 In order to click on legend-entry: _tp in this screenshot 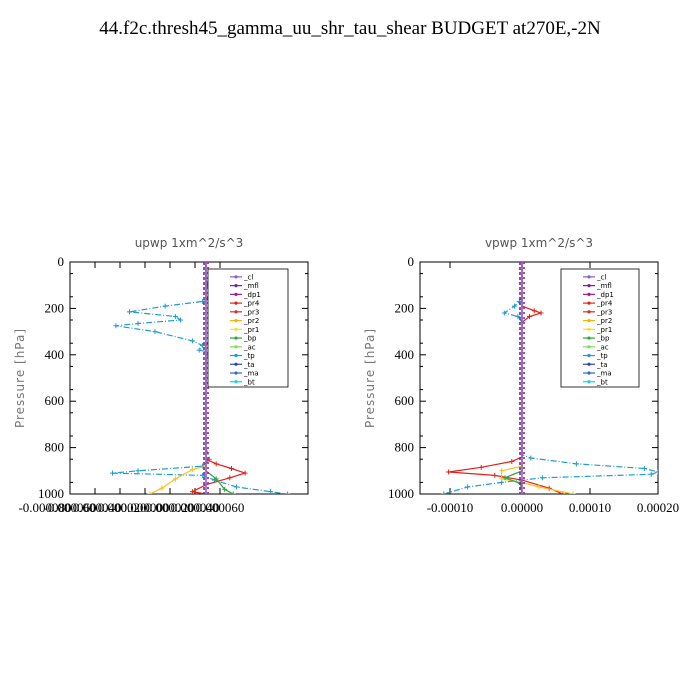, I will do `click(249, 356)`.